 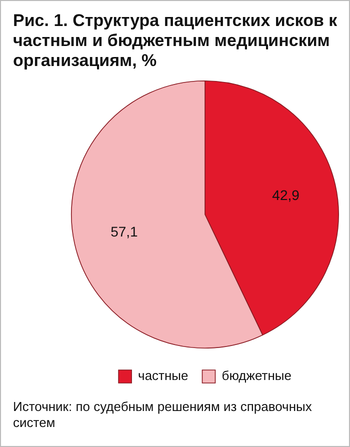 I want to click on legend-label: бюджетные, so click(x=257, y=376).